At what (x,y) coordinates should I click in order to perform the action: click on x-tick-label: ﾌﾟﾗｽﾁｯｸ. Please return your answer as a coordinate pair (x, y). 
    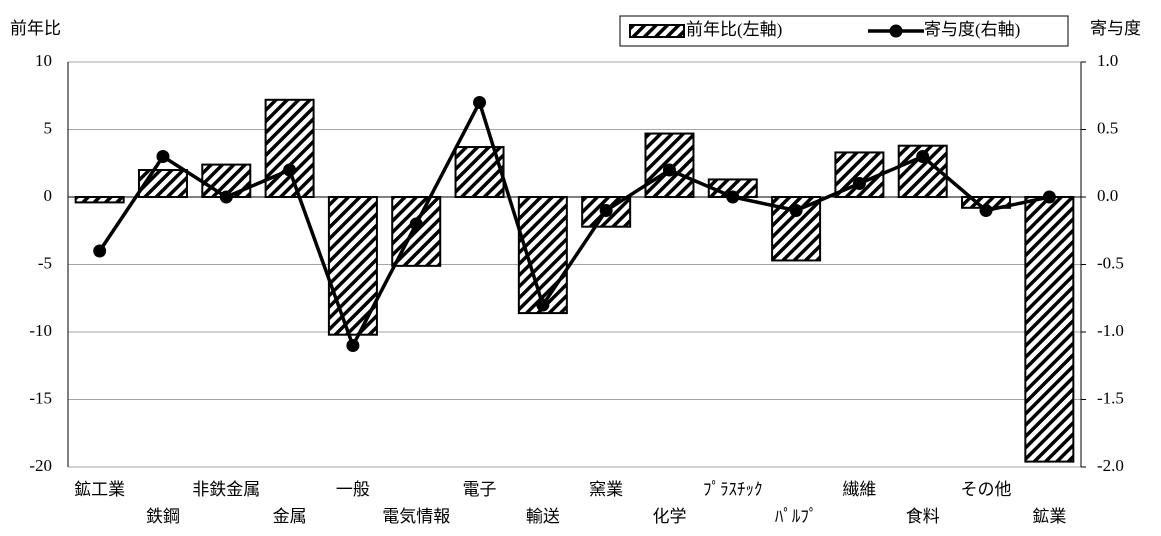
    Looking at the image, I should click on (733, 489).